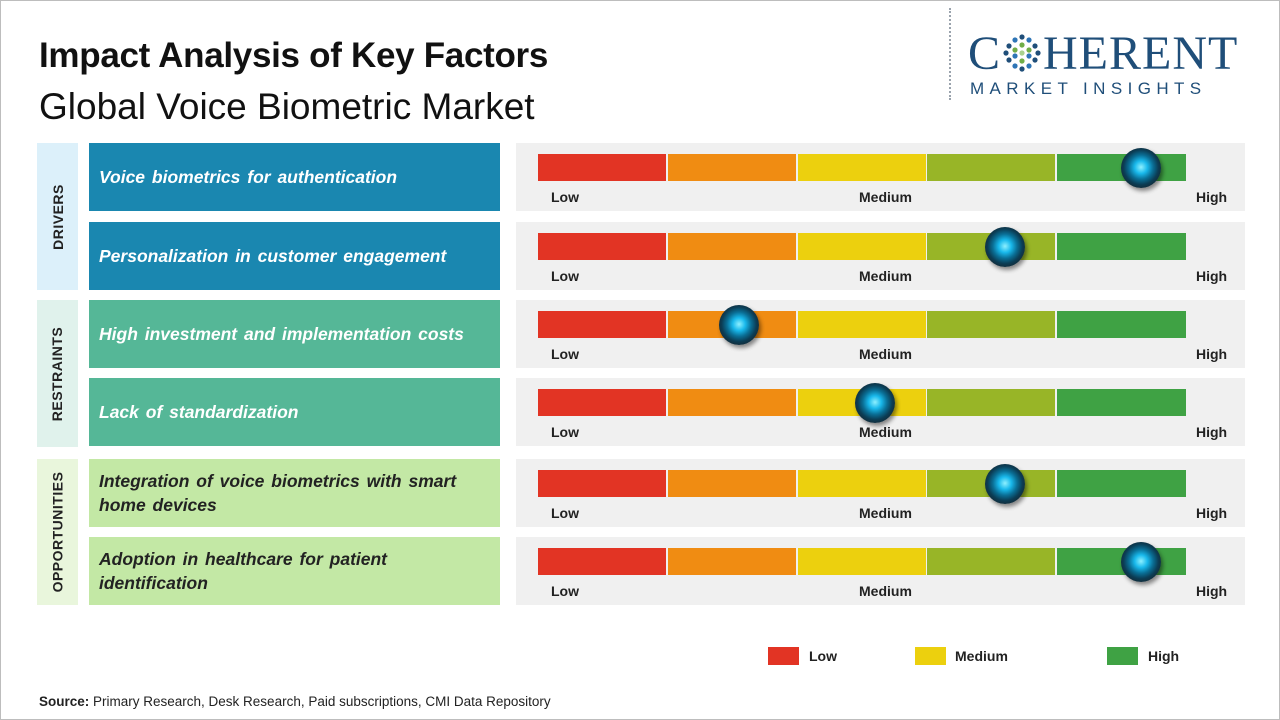 The height and width of the screenshot is (720, 1280). I want to click on logo-dots-icon, so click(1022, 53).